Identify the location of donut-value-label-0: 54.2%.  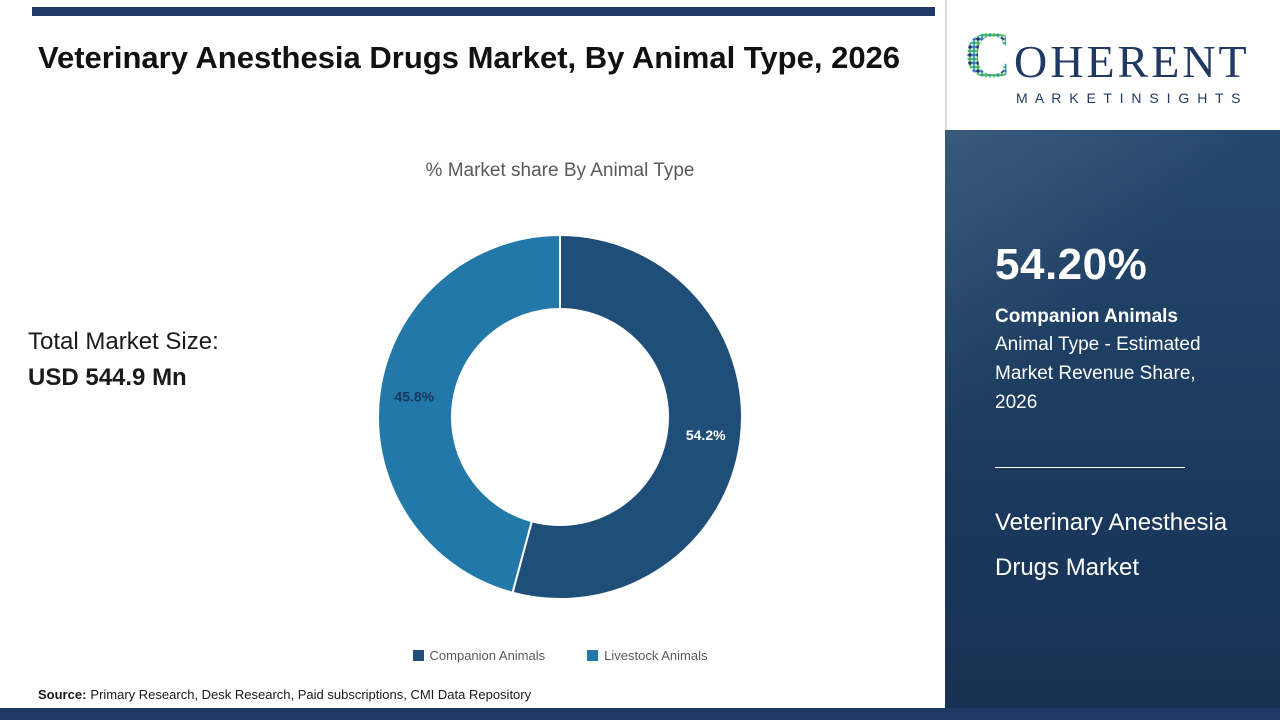
(706, 435).